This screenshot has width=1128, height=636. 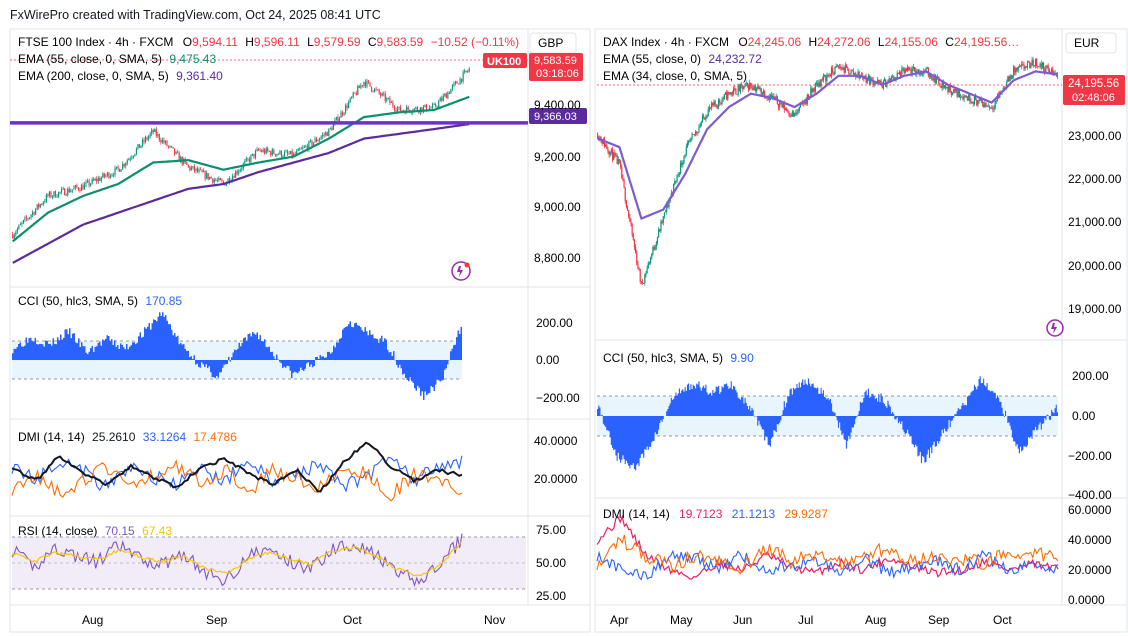 I want to click on dax-currency-box, so click(x=1091, y=43).